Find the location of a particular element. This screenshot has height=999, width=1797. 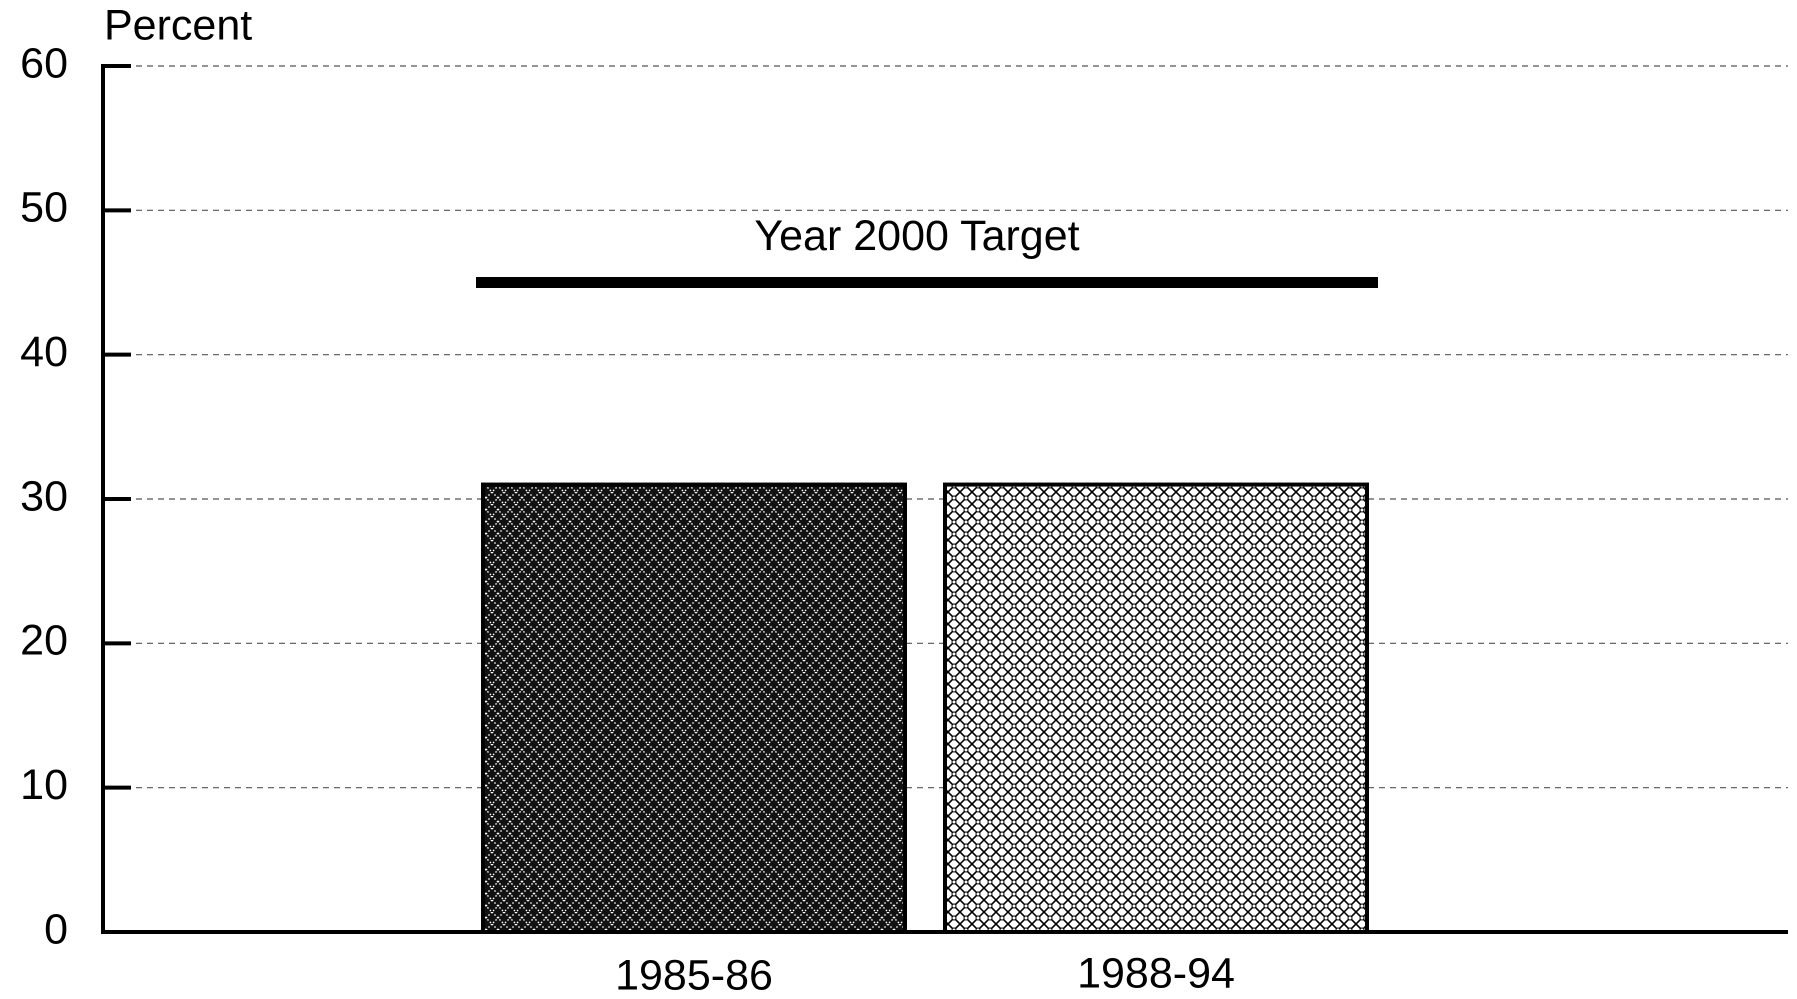

y-tick-label: 60 is located at coordinates (44, 63).